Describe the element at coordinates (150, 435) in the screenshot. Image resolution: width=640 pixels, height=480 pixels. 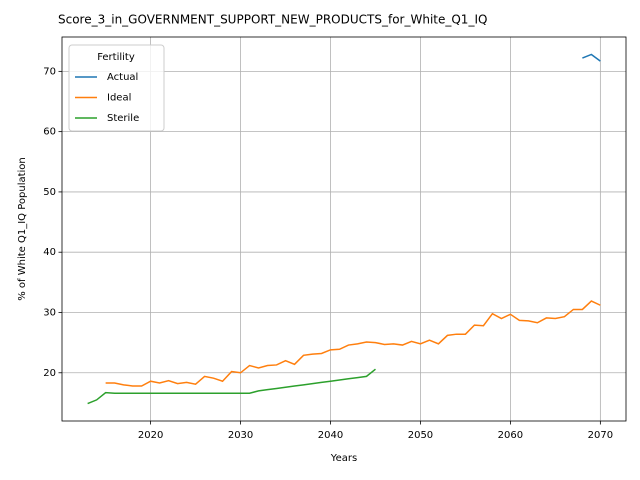
I see `x-tick-label: 2020` at that location.